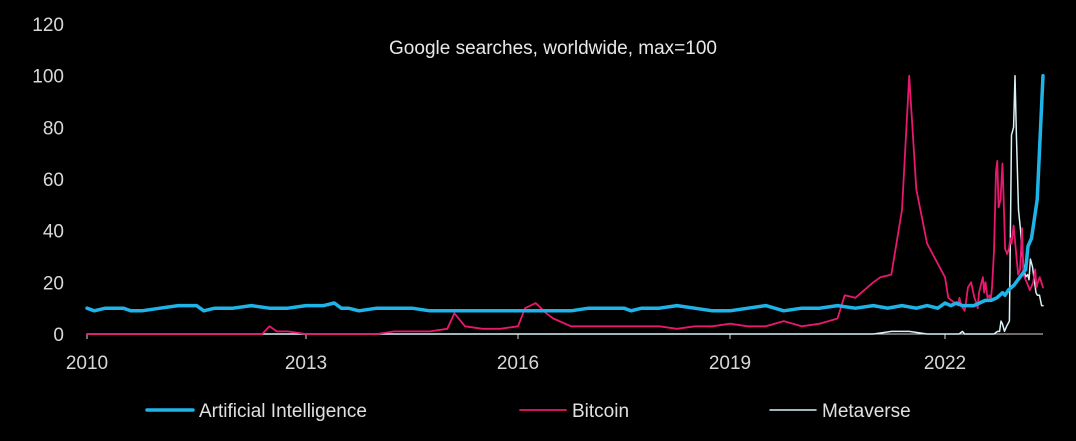 The width and height of the screenshot is (1076, 441). I want to click on y-tick-label: 100, so click(48, 77).